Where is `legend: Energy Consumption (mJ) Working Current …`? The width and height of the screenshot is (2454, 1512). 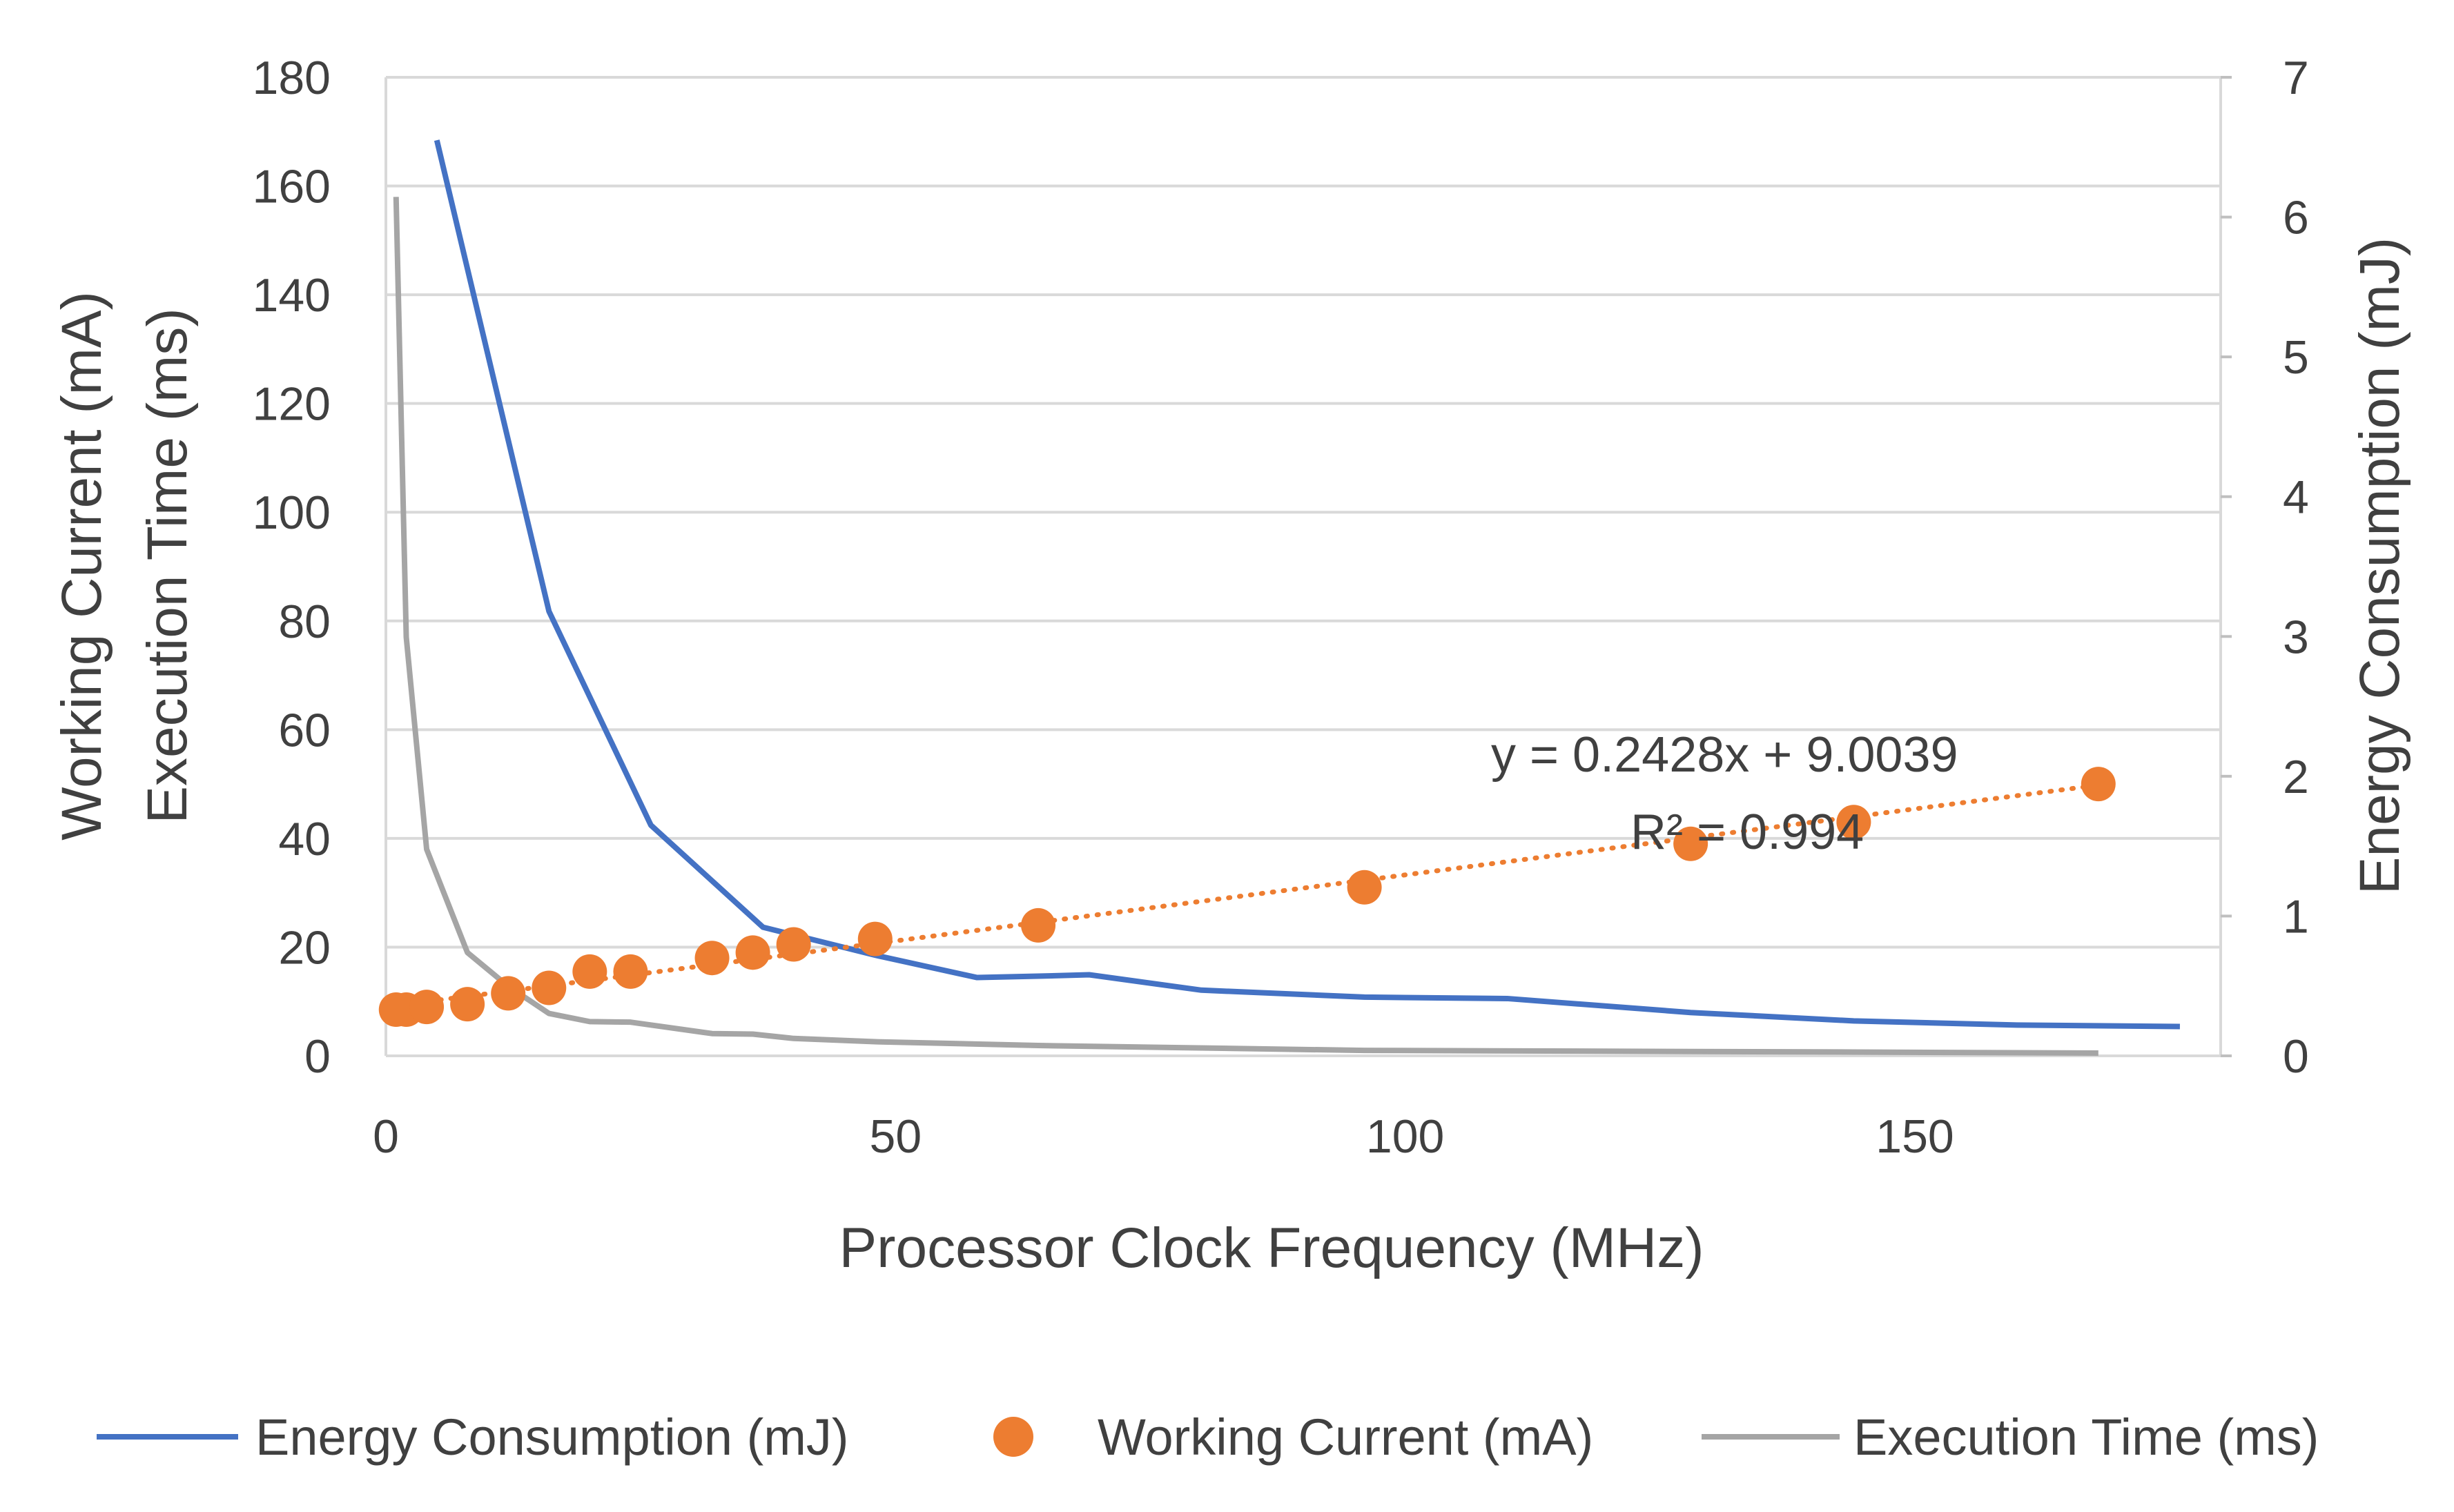 legend: Energy Consumption (mJ) Working Current … is located at coordinates (1208, 1437).